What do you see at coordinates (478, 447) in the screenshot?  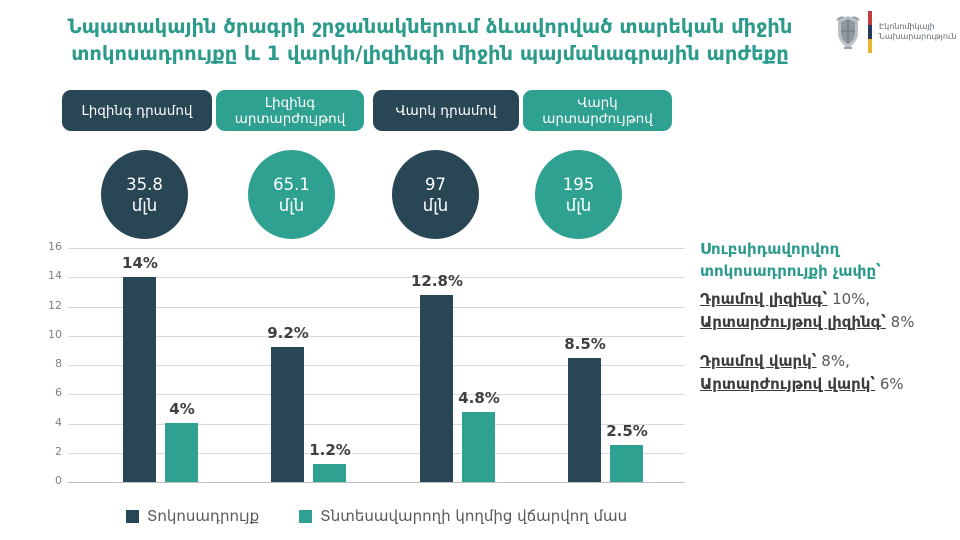 I see `bar-series2-group3` at bounding box center [478, 447].